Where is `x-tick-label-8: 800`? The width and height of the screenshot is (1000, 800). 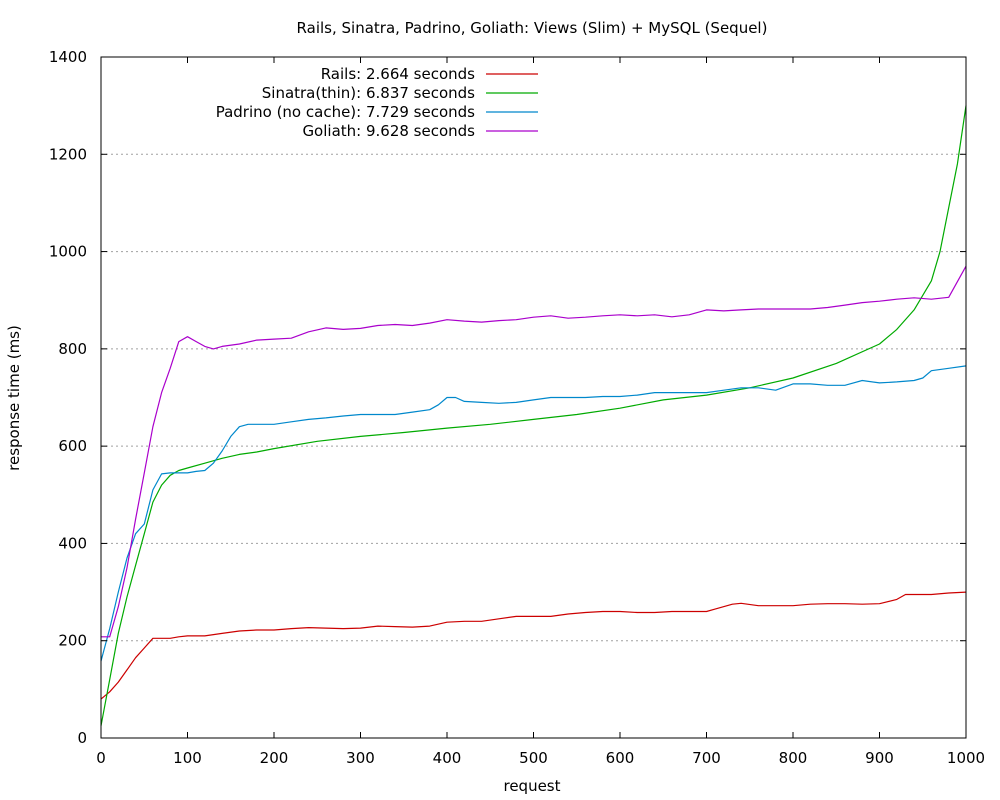 x-tick-label-8: 800 is located at coordinates (793, 758).